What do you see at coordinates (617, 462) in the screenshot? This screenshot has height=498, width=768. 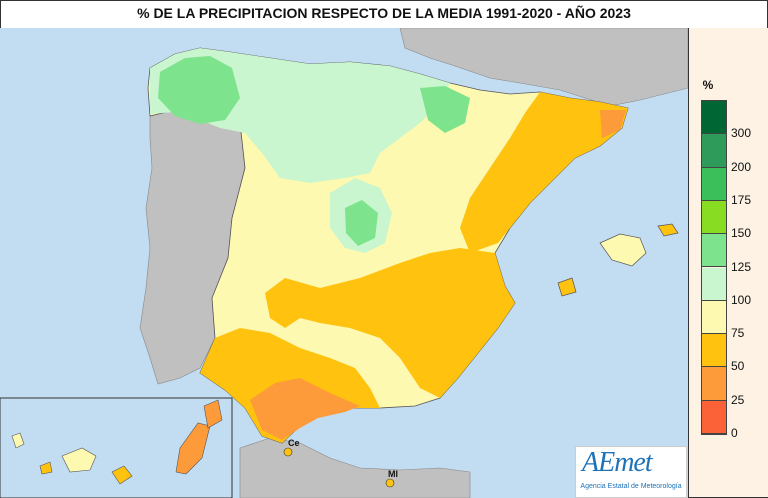 I see `aemet-logo-text: AEmet` at bounding box center [617, 462].